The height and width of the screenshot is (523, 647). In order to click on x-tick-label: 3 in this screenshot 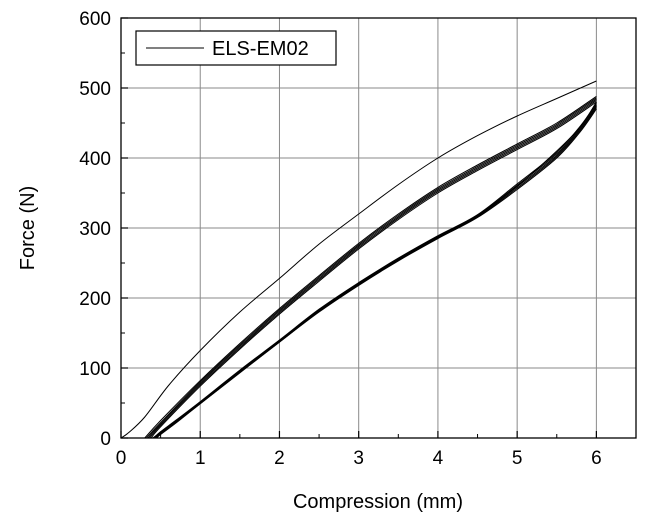, I will do `click(358, 458)`.